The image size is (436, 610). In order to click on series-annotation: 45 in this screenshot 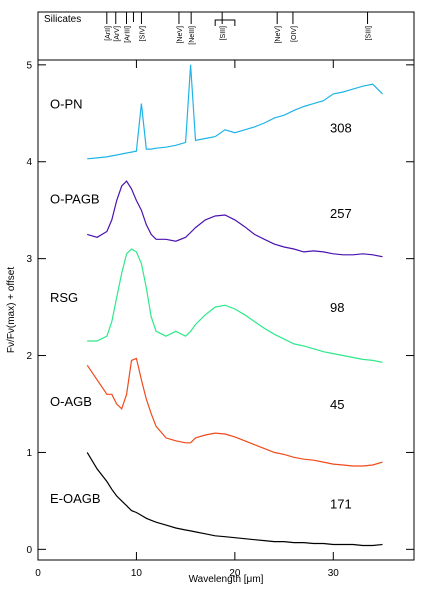, I will do `click(337, 404)`.